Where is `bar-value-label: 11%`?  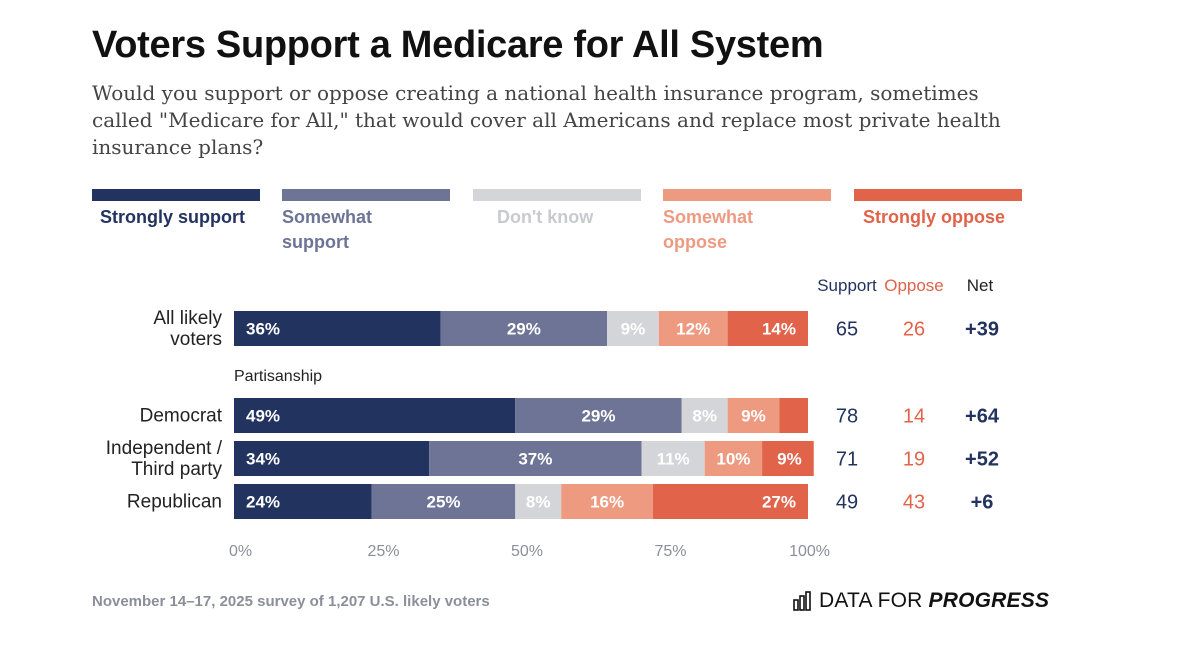
bar-value-label: 11% is located at coordinates (673, 459).